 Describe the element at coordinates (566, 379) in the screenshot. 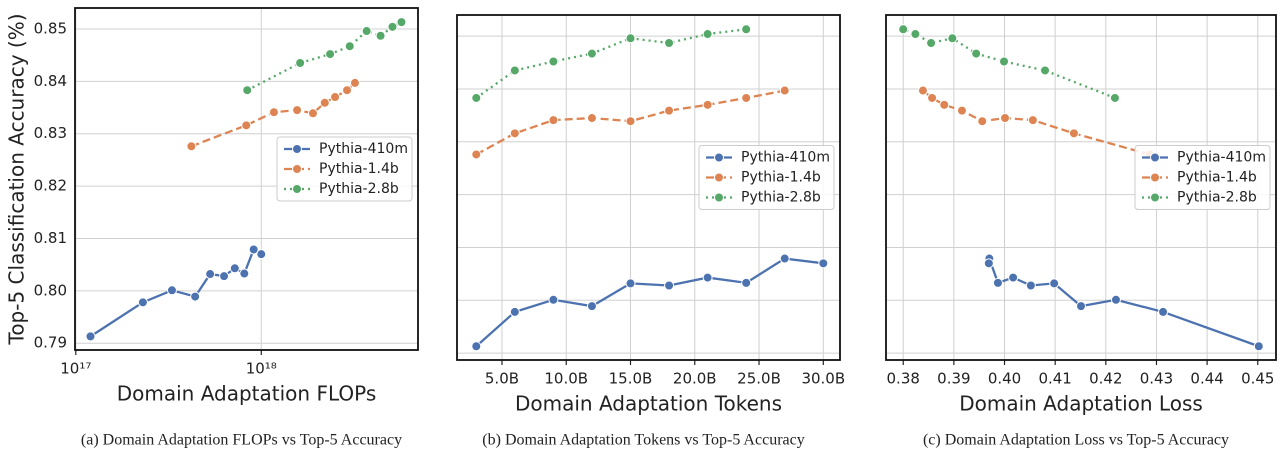

I see `x-tick-label: 10.0B` at that location.